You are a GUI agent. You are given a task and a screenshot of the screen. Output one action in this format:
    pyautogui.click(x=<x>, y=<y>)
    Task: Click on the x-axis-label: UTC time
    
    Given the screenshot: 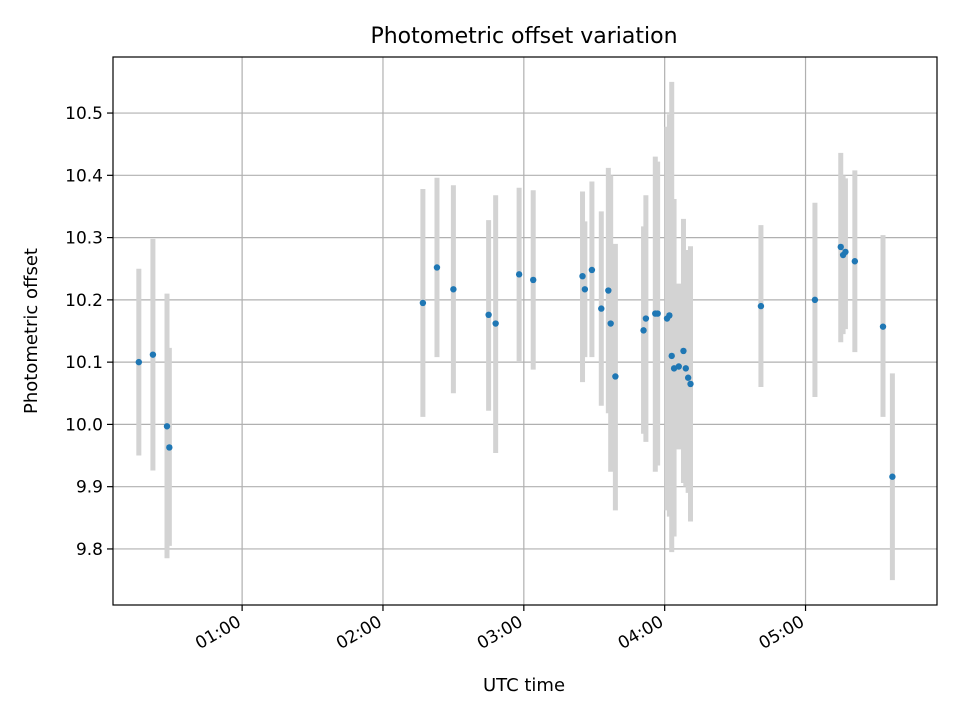 What is the action you would take?
    pyautogui.click(x=524, y=685)
    